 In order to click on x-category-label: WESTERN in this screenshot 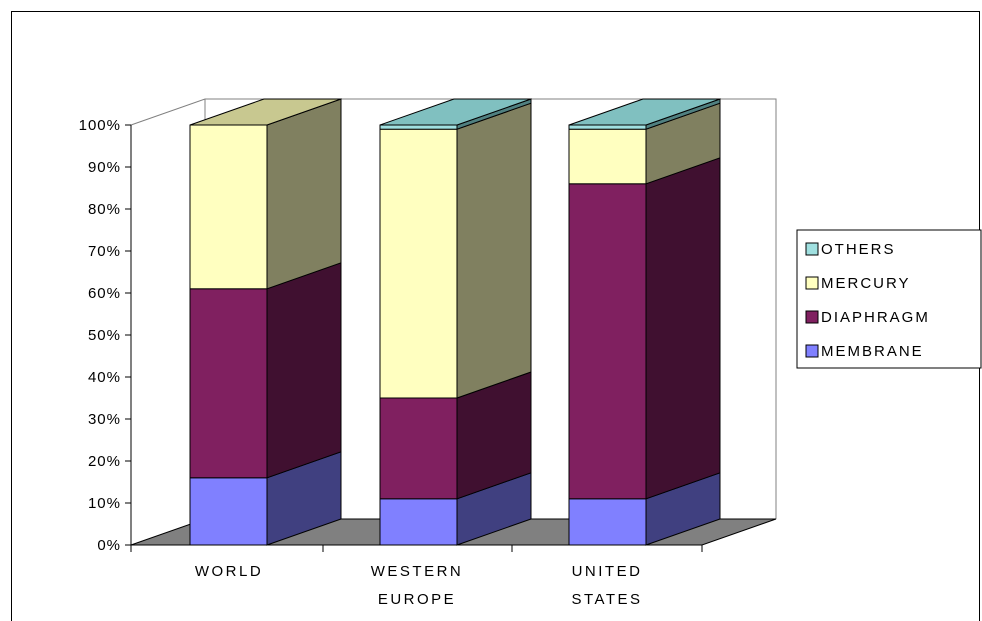, I will do `click(417, 571)`.